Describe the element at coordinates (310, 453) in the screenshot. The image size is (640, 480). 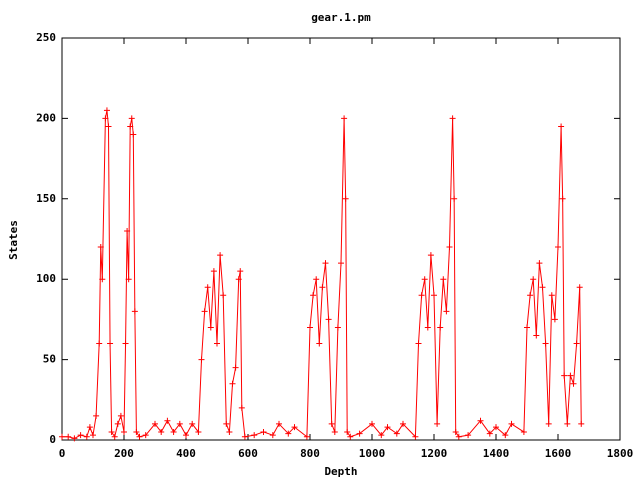
I see `x-tick-label: 800` at that location.